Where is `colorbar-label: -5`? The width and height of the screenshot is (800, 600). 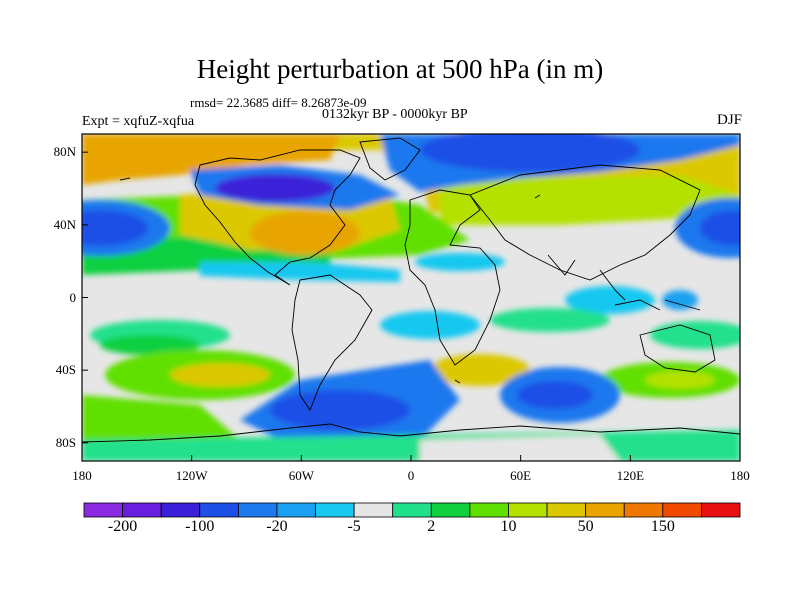 colorbar-label: -5 is located at coordinates (354, 526).